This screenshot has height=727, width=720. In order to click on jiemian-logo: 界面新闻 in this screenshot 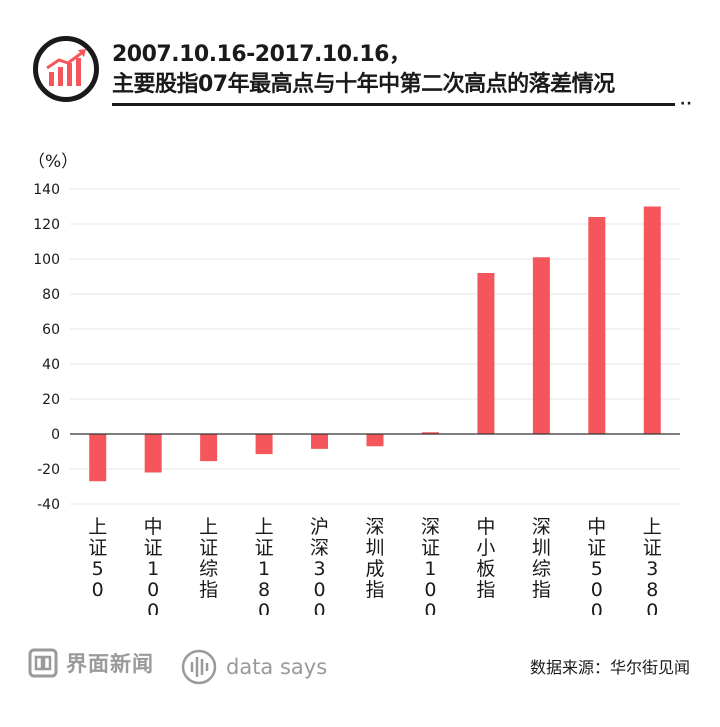, I will do `click(91, 663)`.